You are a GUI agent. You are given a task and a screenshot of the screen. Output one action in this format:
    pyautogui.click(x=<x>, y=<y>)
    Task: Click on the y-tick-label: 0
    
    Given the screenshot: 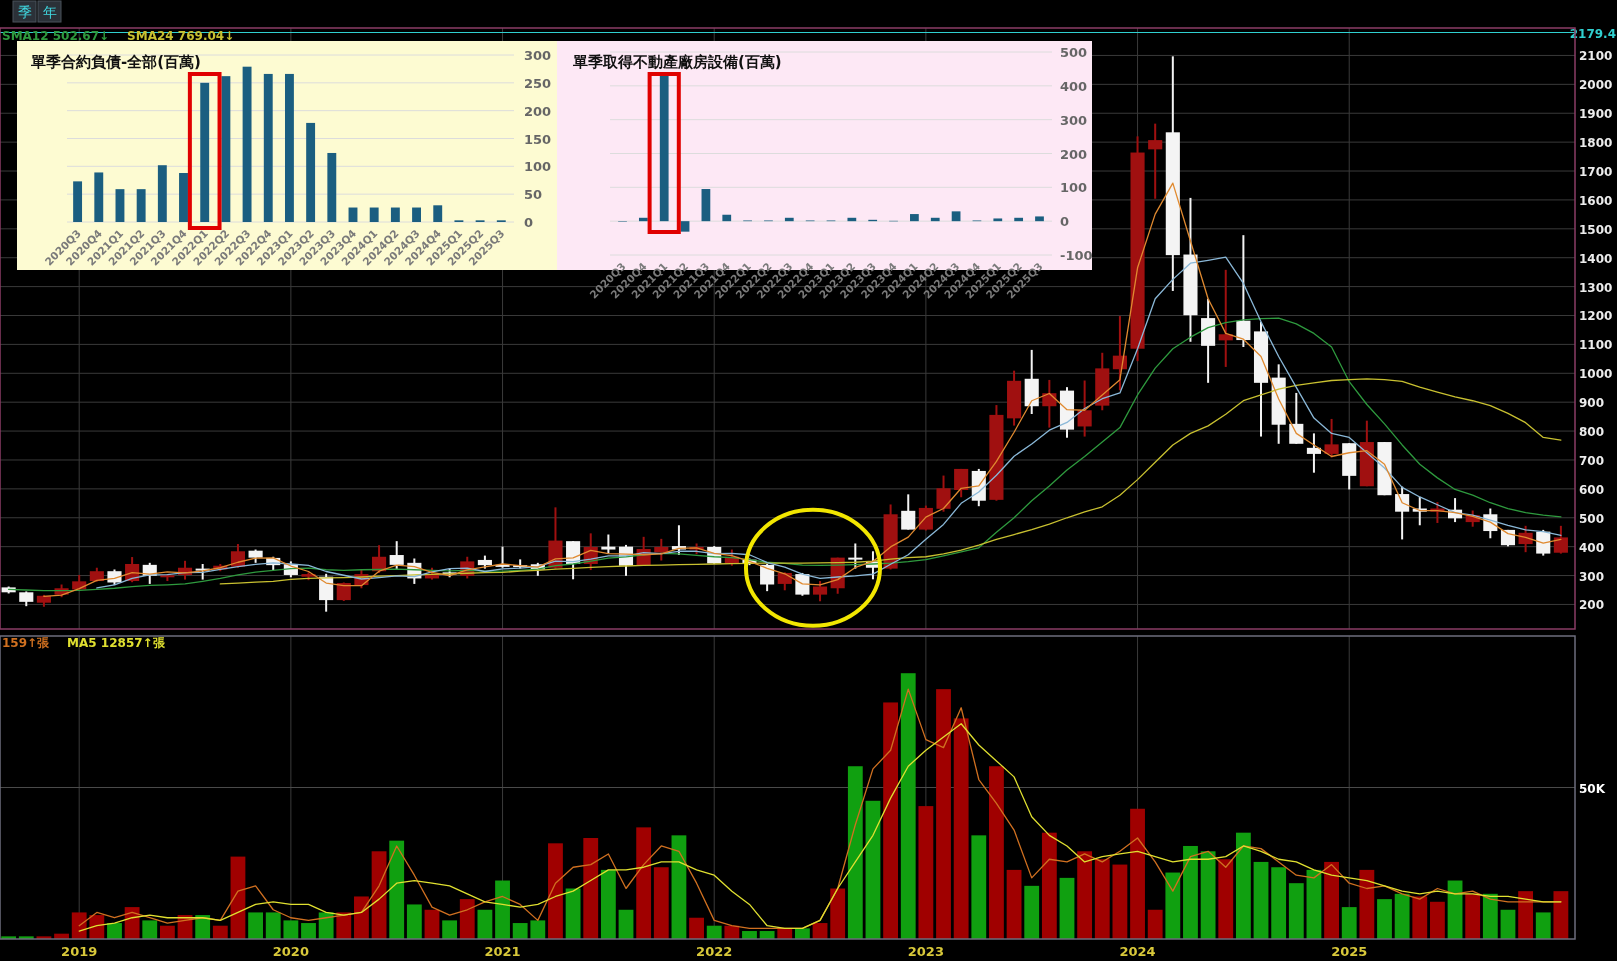 What is the action you would take?
    pyautogui.click(x=1065, y=222)
    